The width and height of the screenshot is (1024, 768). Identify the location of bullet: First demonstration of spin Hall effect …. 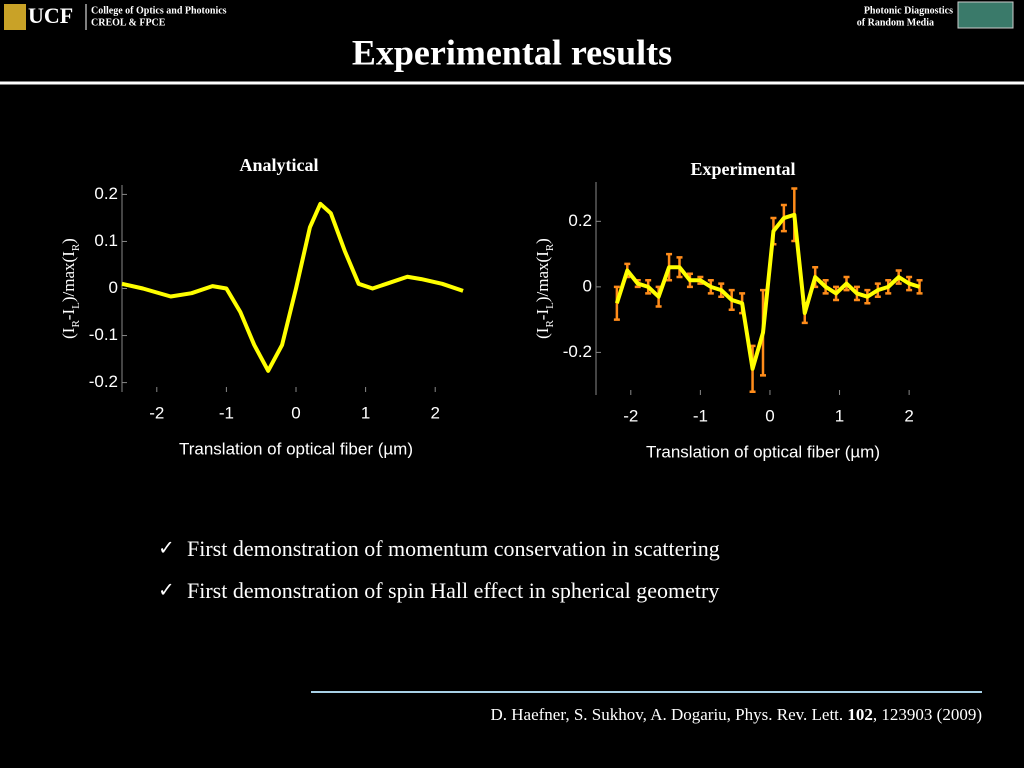
(453, 590).